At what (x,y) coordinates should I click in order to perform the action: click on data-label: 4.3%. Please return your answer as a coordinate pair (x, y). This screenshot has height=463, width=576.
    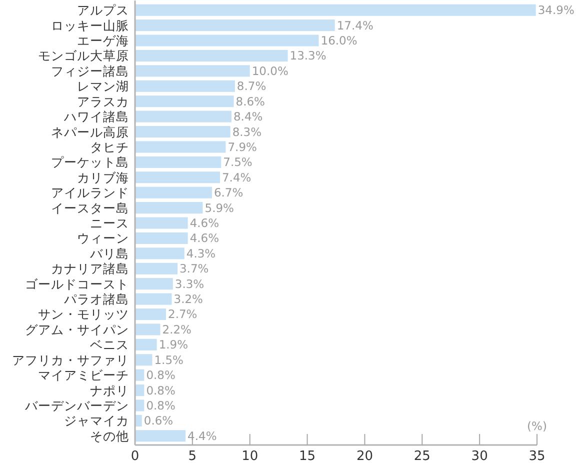
    Looking at the image, I should click on (201, 253).